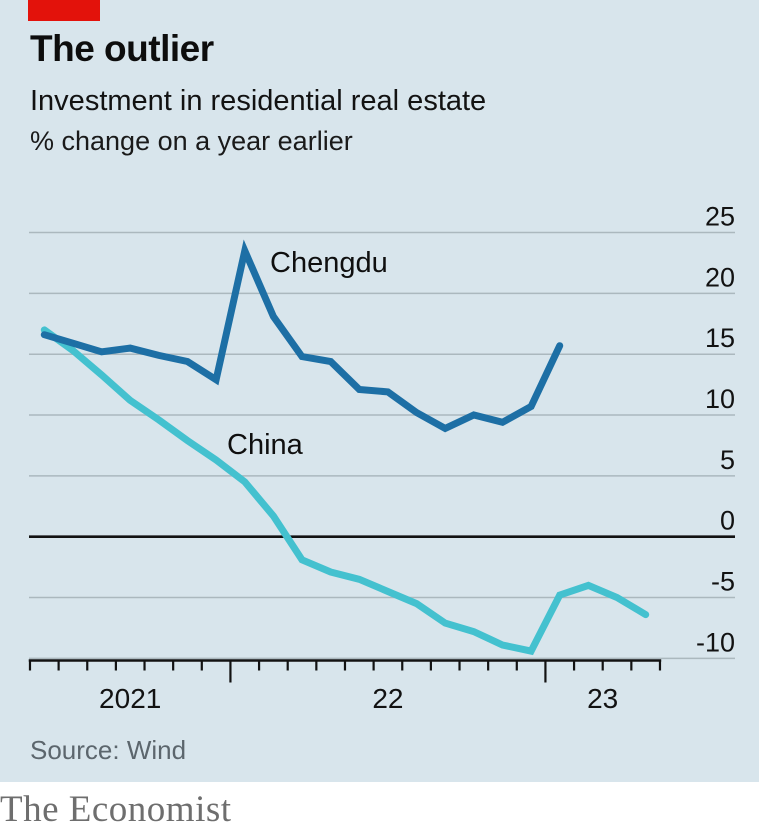 The width and height of the screenshot is (759, 826). Describe the element at coordinates (727, 521) in the screenshot. I see `y-axis-tick-label: 0` at that location.